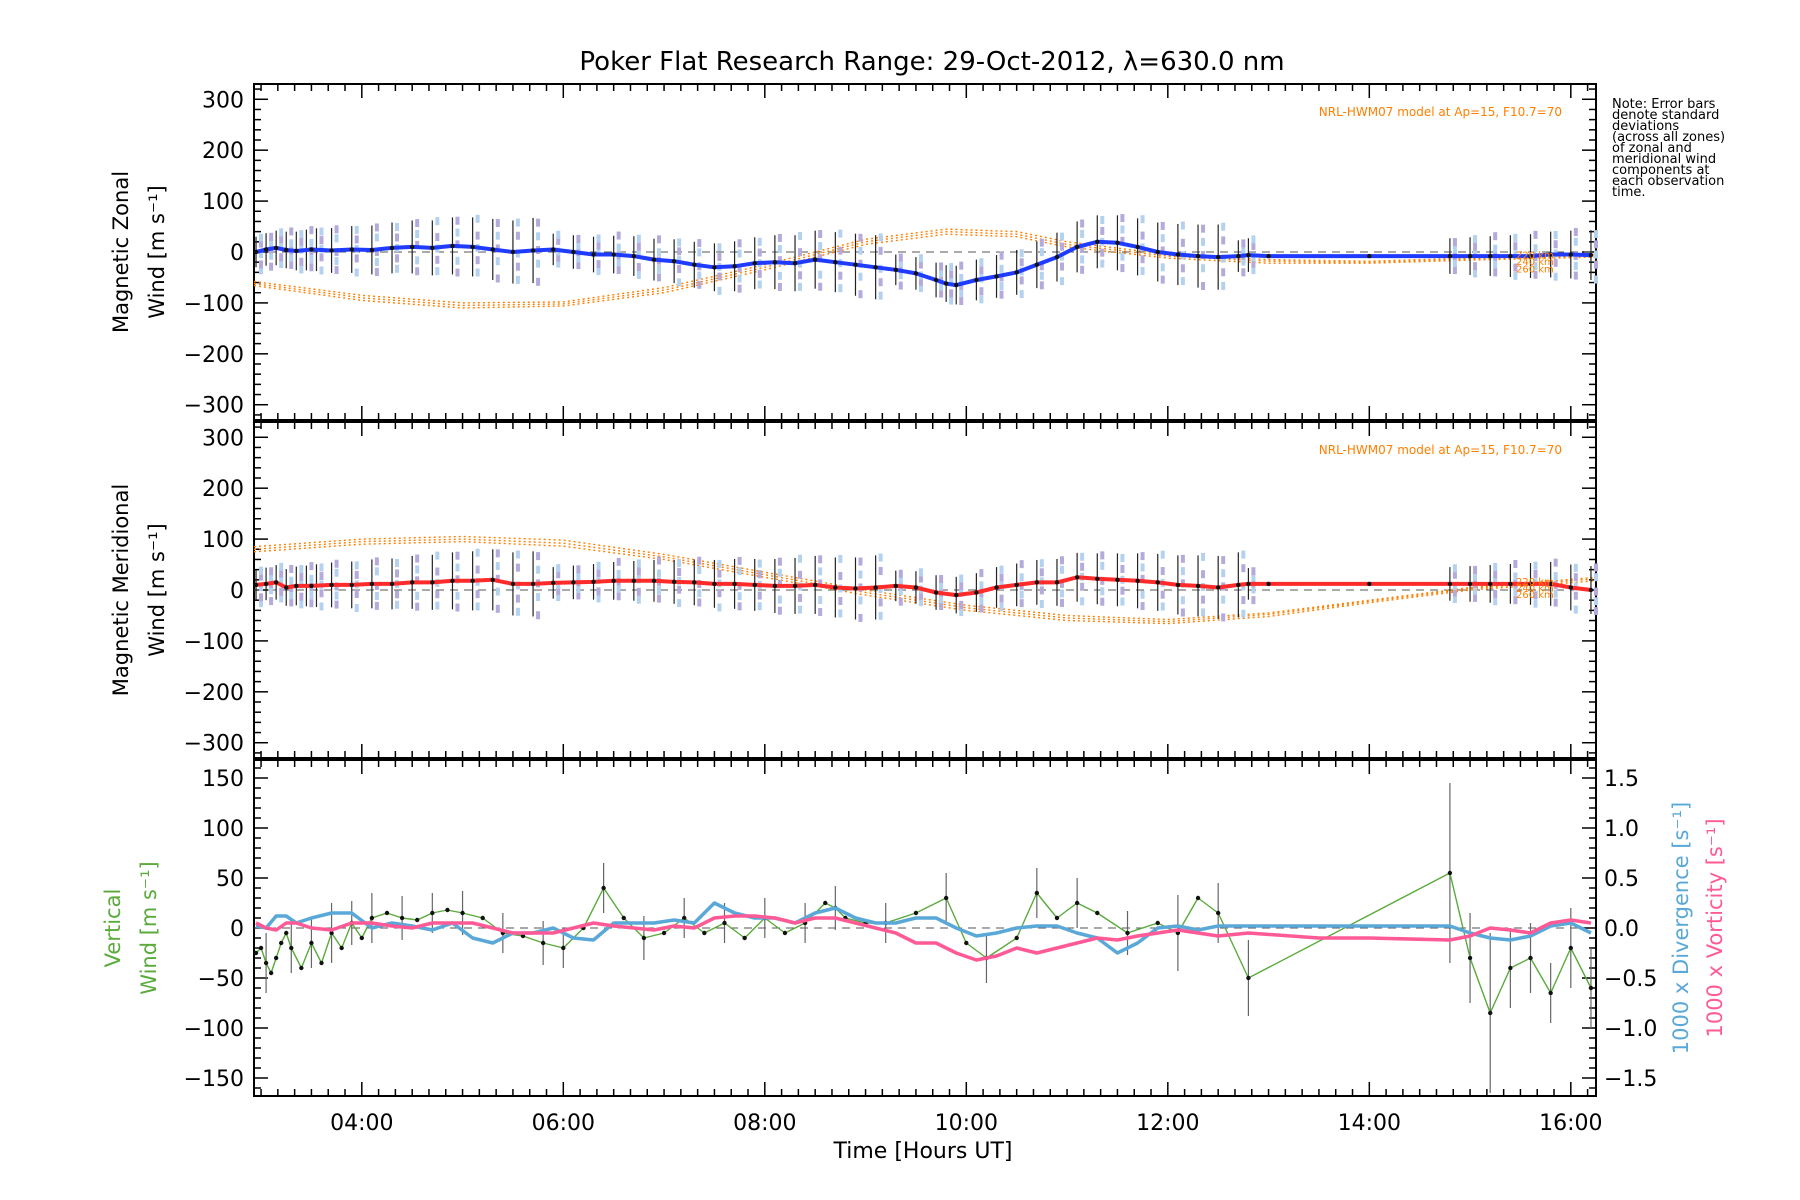 Image resolution: width=1800 pixels, height=1200 pixels. I want to click on y-tick-label: −150, so click(214, 1079).